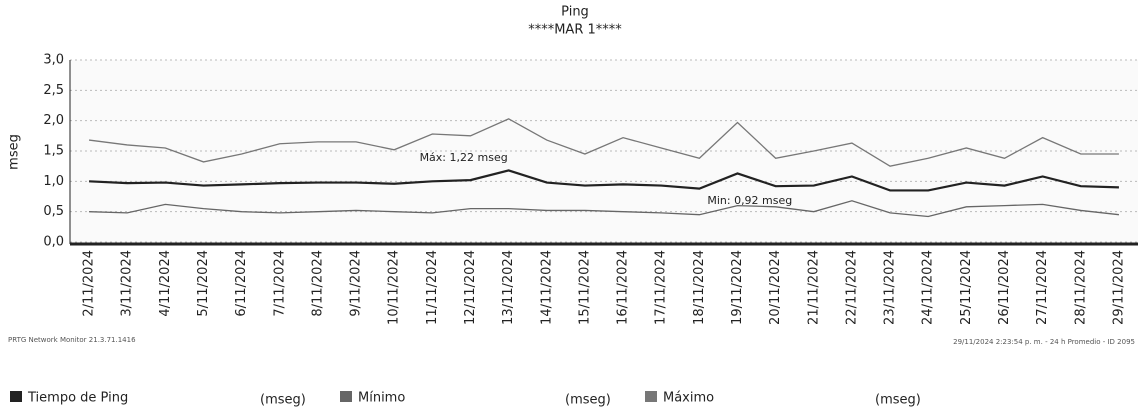 The height and width of the screenshot is (412, 1143). Describe the element at coordinates (165, 283) in the screenshot. I see `x-tick-label: 4/11/2024` at that location.